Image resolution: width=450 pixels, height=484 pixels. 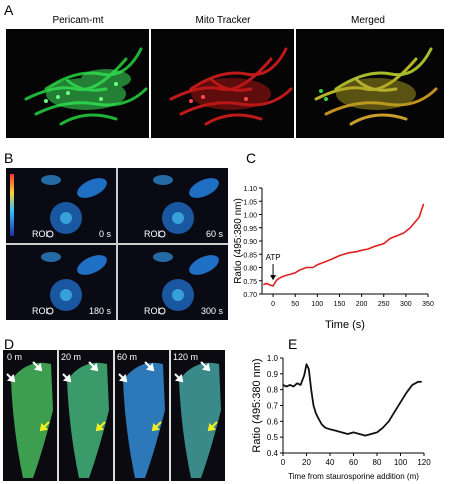 What do you see at coordinates (377, 462) in the screenshot?
I see `x-tick-label: 80` at bounding box center [377, 462].